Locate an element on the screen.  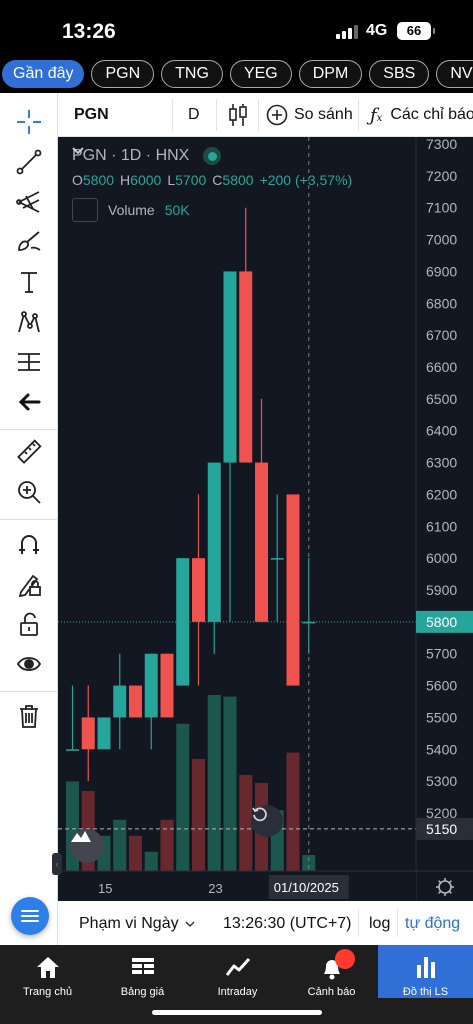
lock-pencil-icon is located at coordinates (29, 584).